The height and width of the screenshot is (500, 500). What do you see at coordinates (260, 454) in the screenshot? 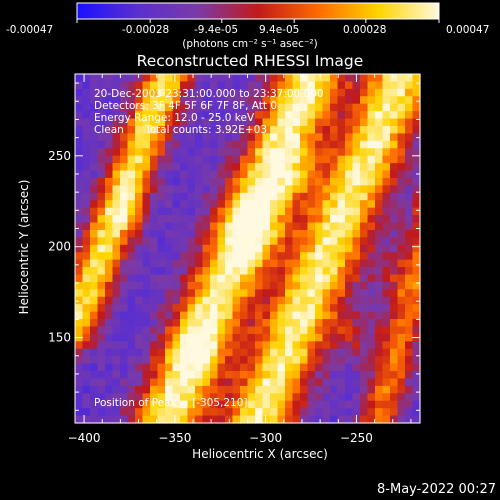
I see `x-axis-label: Heliocentric X (arcsec)` at bounding box center [260, 454].